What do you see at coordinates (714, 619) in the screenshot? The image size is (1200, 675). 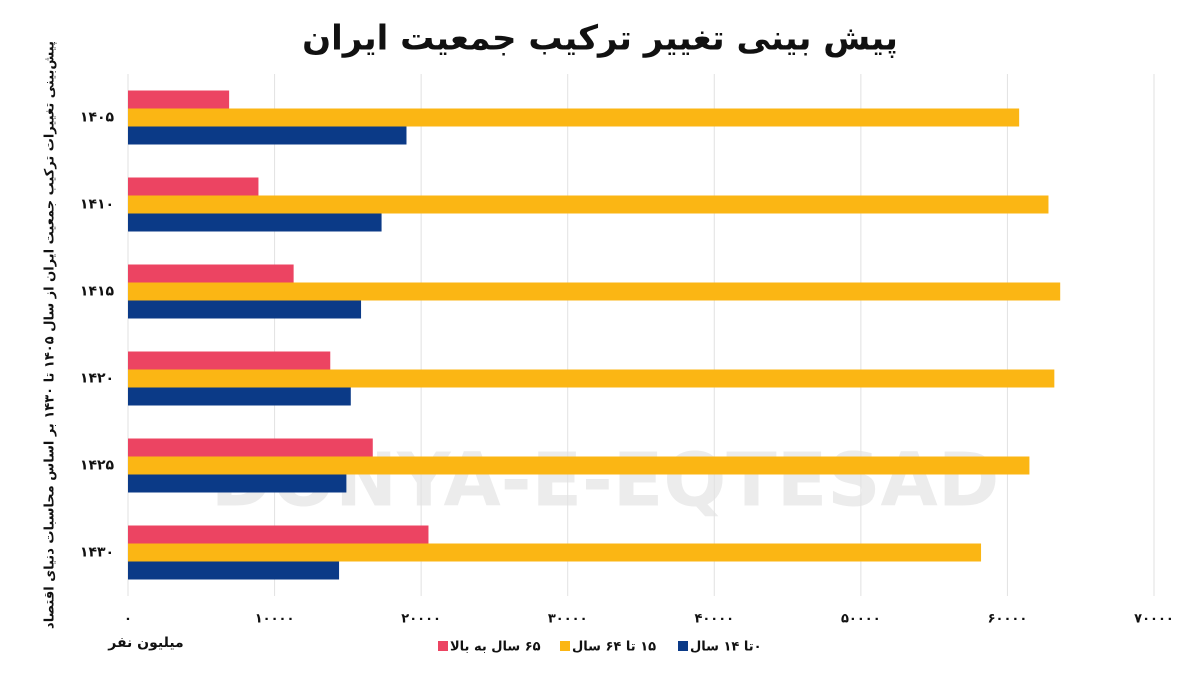 I see `x-tick-label: ۴۰۰۰۰` at bounding box center [714, 619].